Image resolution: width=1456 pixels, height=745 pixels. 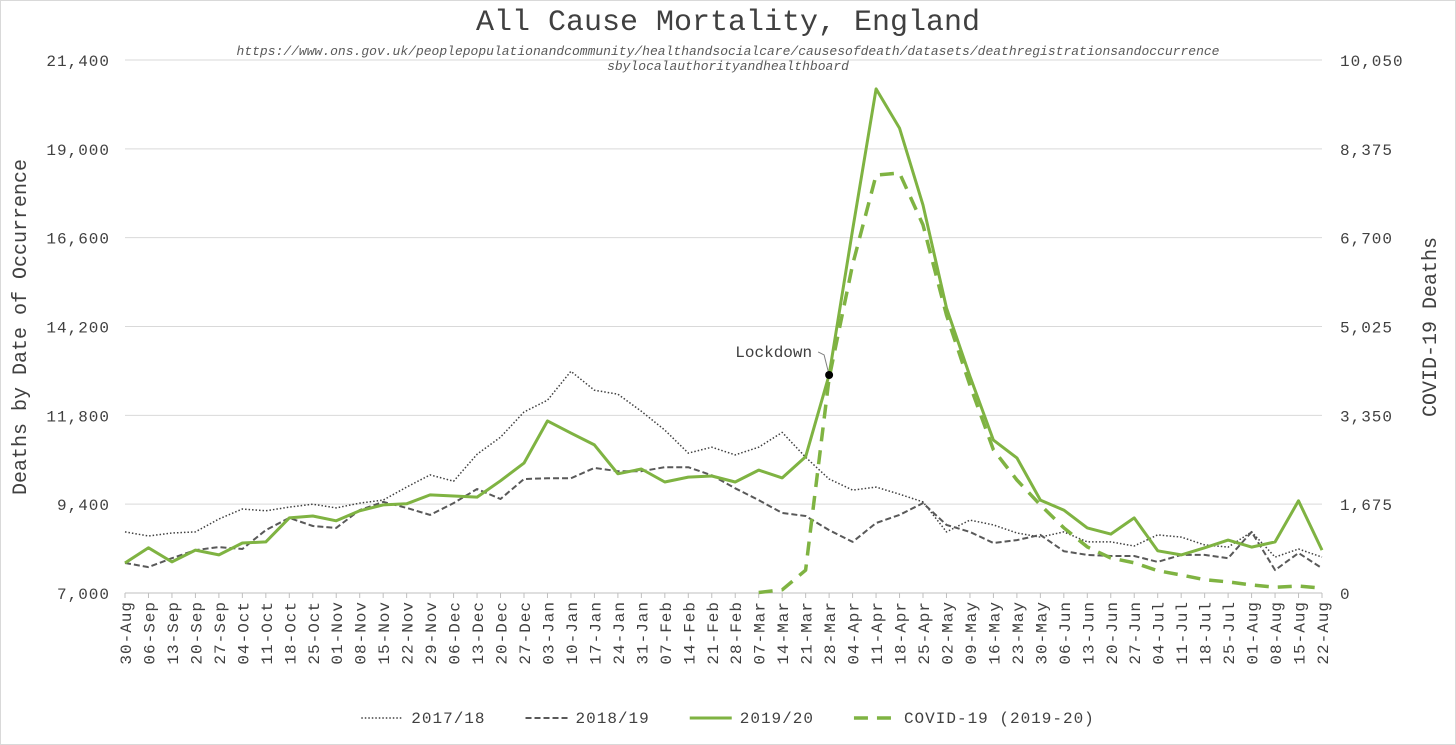 What do you see at coordinates (1089, 633) in the screenshot?
I see `x-tick-label: 13-Jun` at bounding box center [1089, 633].